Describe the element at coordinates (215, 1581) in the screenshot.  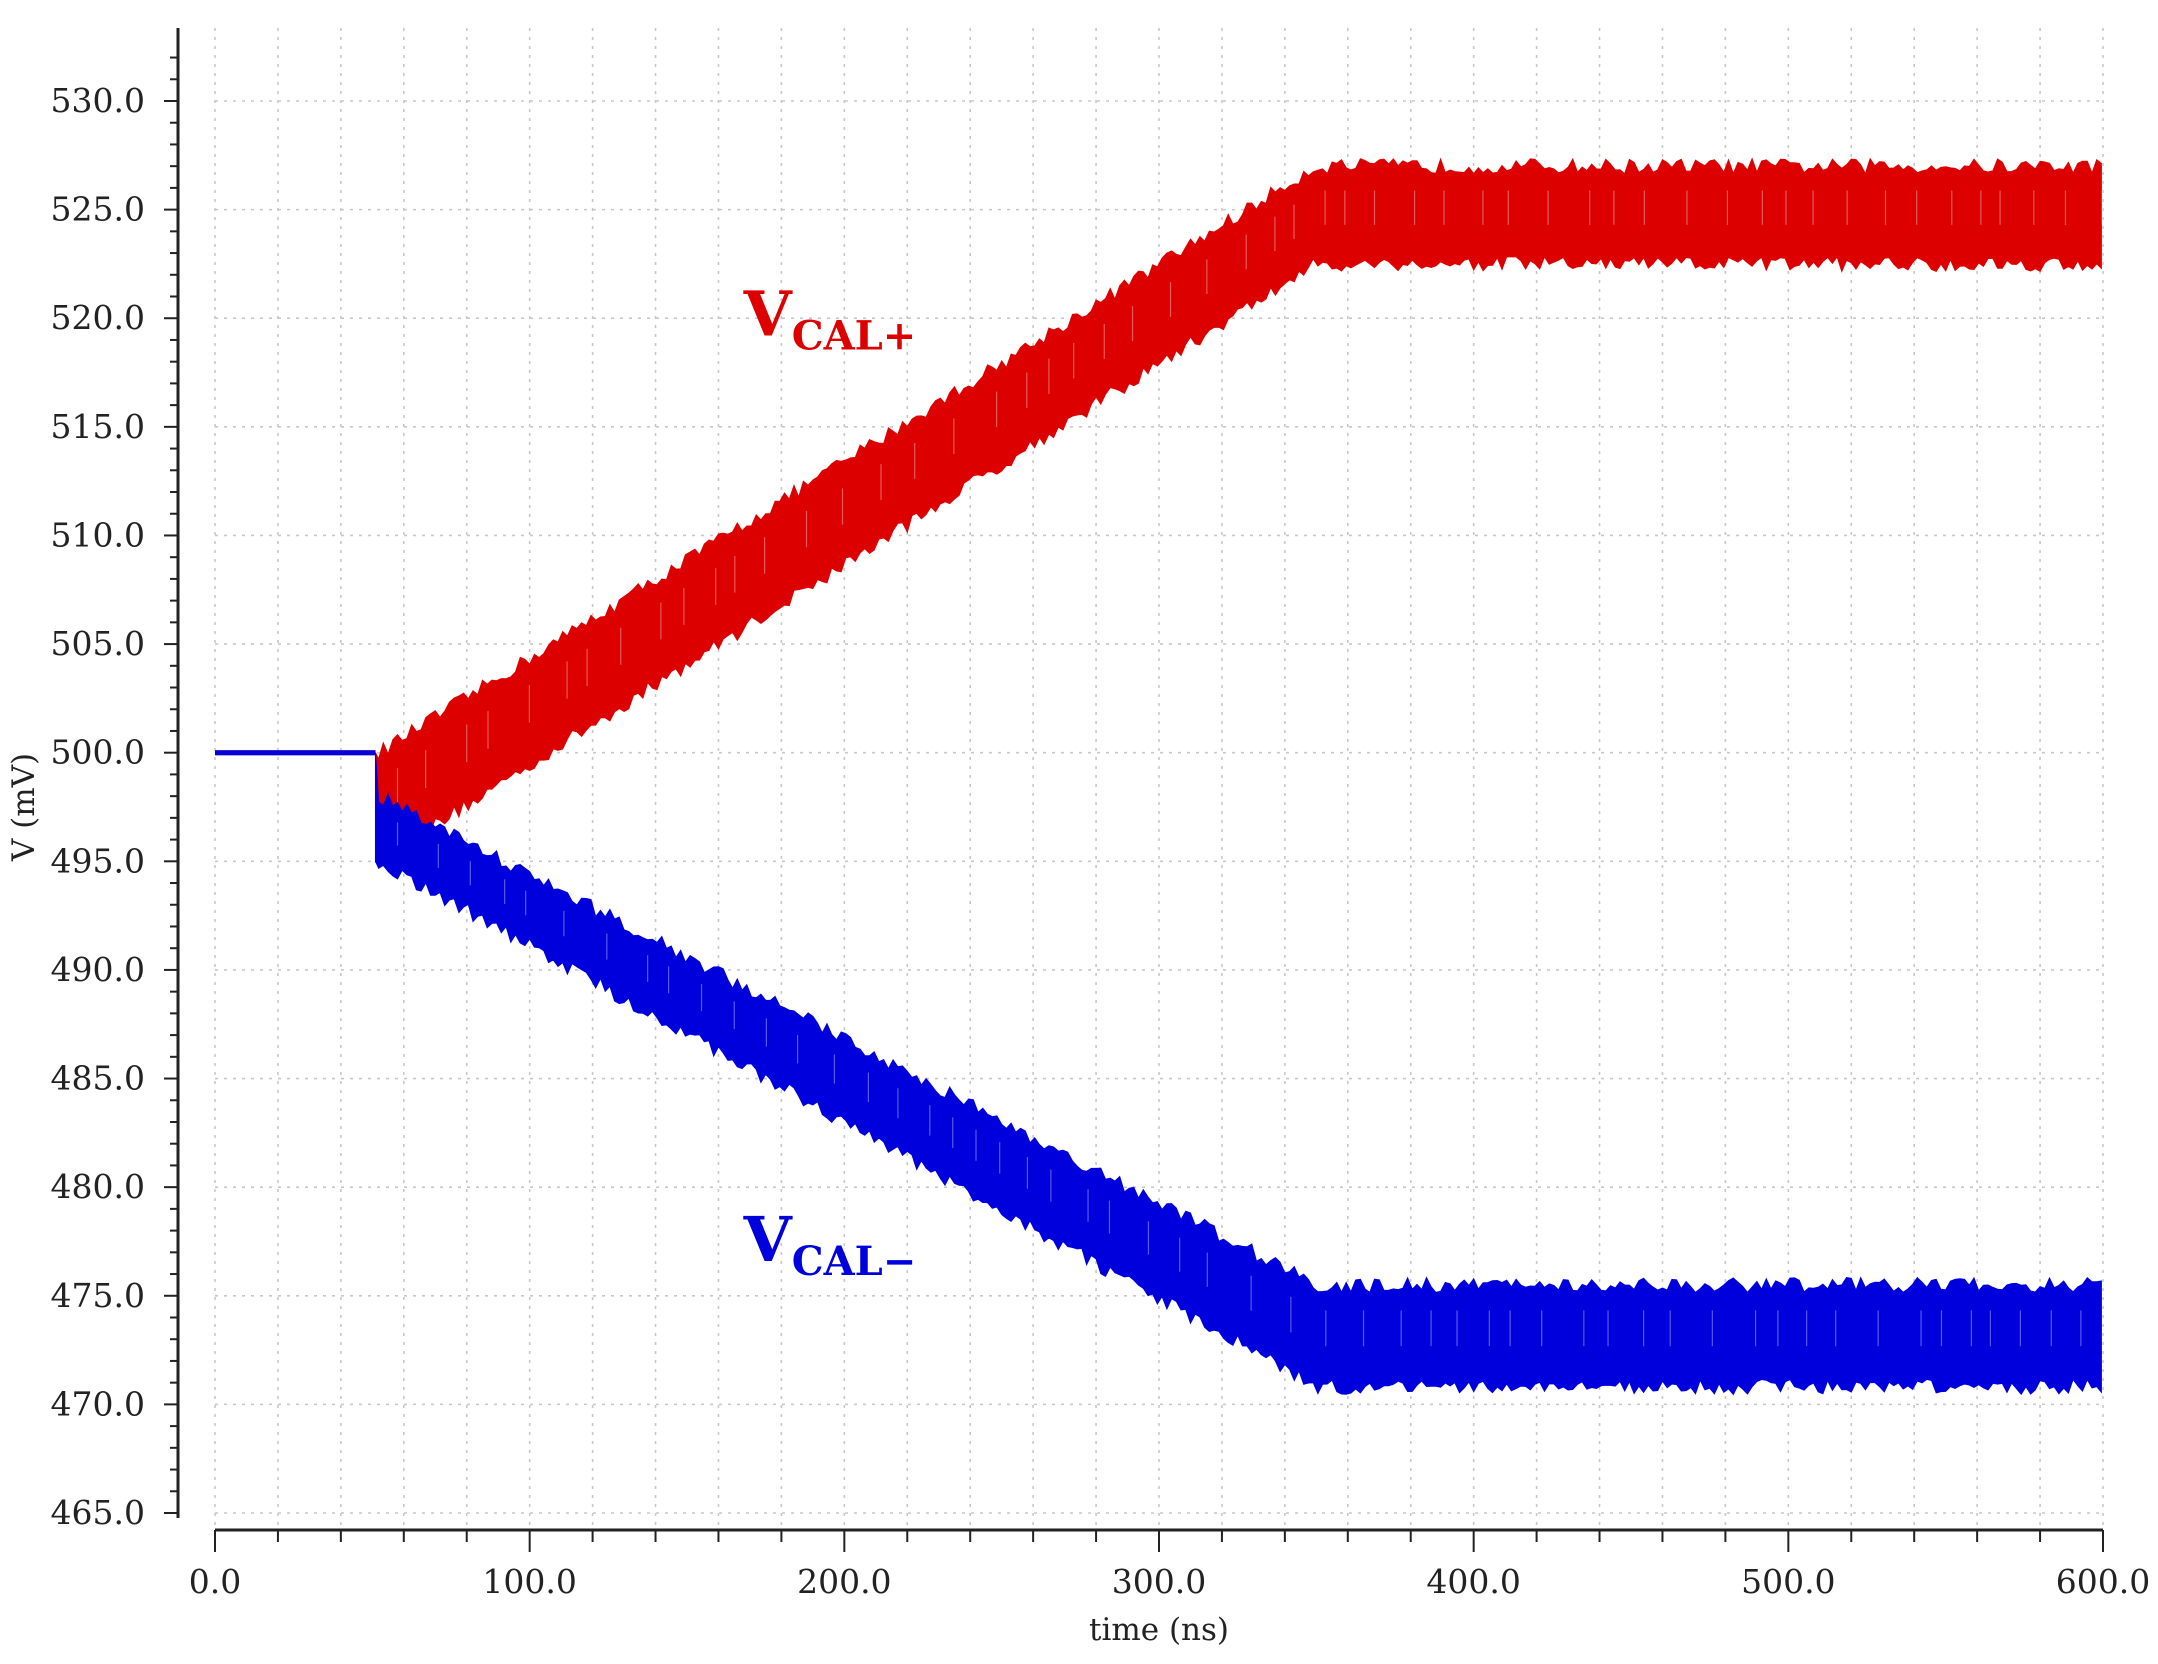
I see `x-tick-label: 0.0` at that location.